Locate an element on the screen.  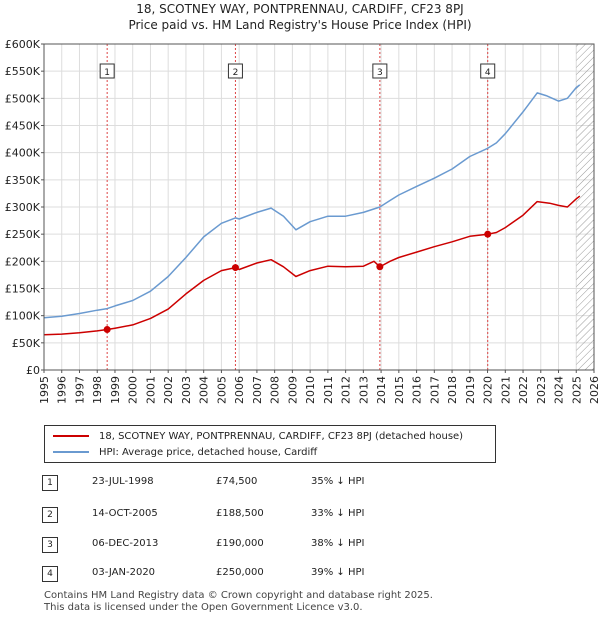
legend-swatch-hpi is located at coordinates (71, 452).